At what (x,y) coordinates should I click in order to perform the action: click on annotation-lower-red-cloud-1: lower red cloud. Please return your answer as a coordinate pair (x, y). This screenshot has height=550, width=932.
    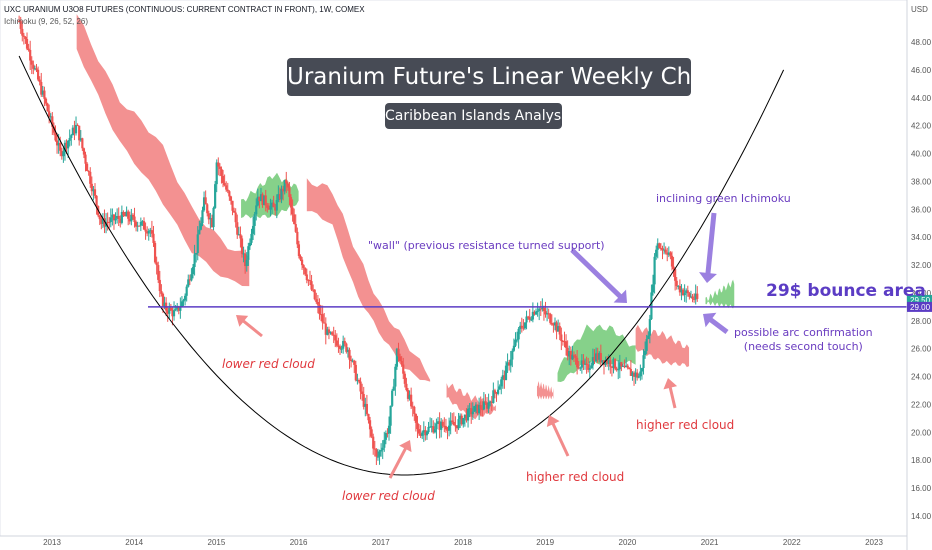
    Looking at the image, I should click on (268, 364).